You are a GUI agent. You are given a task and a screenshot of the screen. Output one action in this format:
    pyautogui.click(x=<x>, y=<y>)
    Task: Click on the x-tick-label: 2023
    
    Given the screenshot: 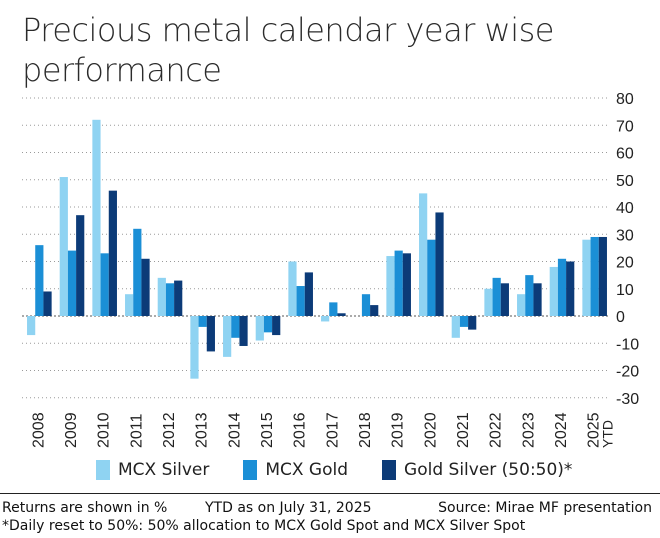 What is the action you would take?
    pyautogui.click(x=528, y=430)
    